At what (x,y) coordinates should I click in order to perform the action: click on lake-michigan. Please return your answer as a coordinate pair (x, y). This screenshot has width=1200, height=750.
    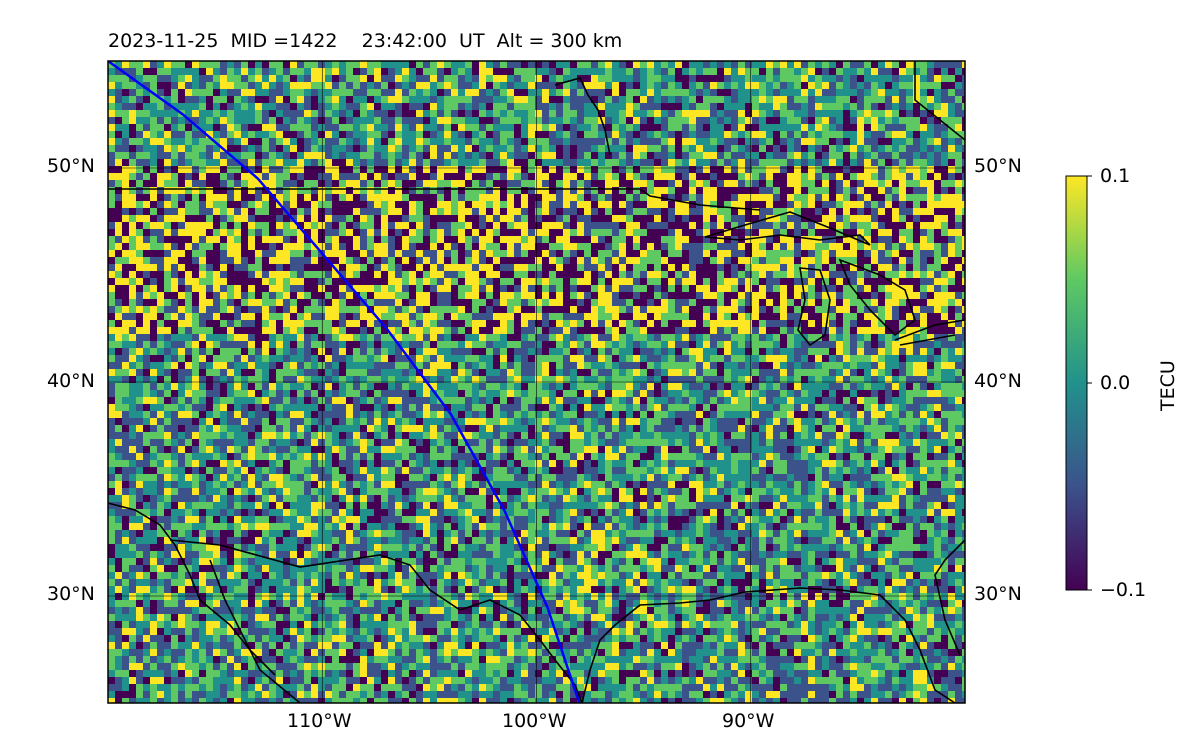
    Looking at the image, I should click on (814, 307).